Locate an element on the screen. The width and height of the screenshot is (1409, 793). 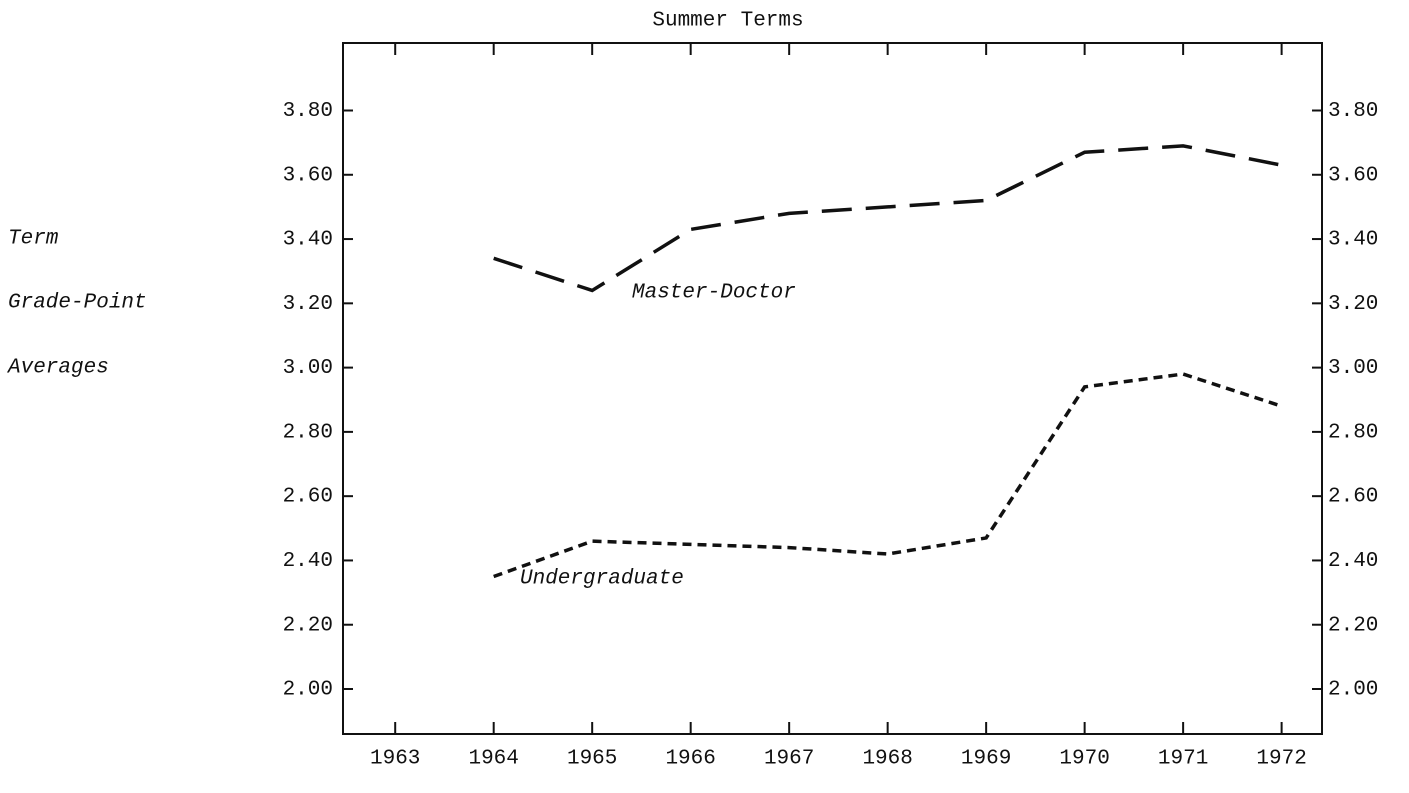
y2-tick-label: 2.20 is located at coordinates (1353, 625).